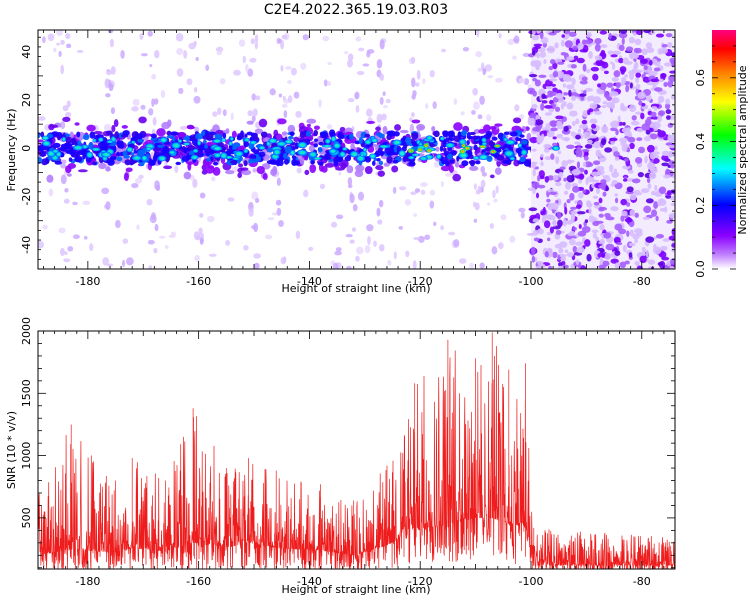  What do you see at coordinates (26, 148) in the screenshot?
I see `spectrogram-y-tick-label: 0` at bounding box center [26, 148].